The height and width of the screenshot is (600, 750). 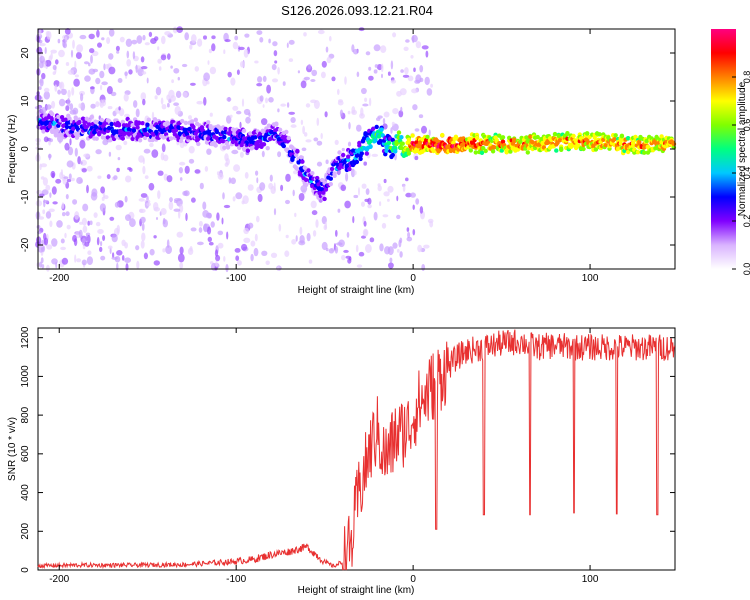 What do you see at coordinates (25, 196) in the screenshot?
I see `y-tick-label: -10` at bounding box center [25, 196].